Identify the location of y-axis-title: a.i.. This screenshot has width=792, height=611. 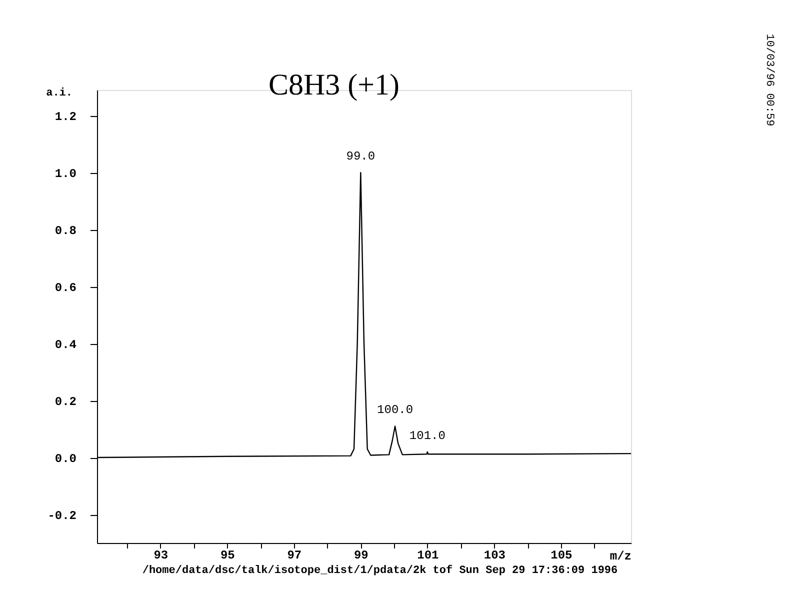
(59, 94).